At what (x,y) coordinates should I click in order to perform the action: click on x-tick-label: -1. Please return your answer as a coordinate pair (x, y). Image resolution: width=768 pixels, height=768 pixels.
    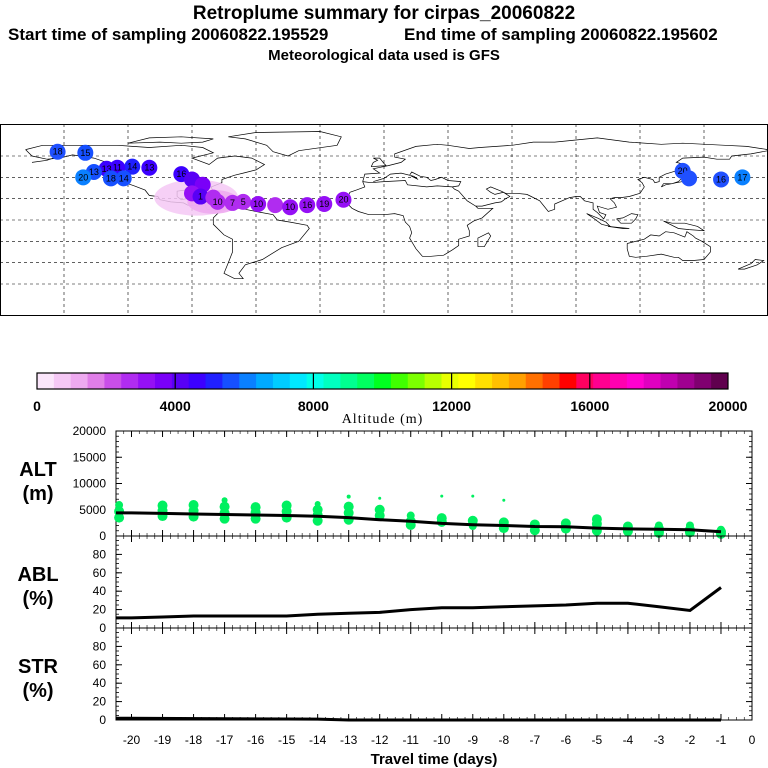
    Looking at the image, I should click on (721, 740).